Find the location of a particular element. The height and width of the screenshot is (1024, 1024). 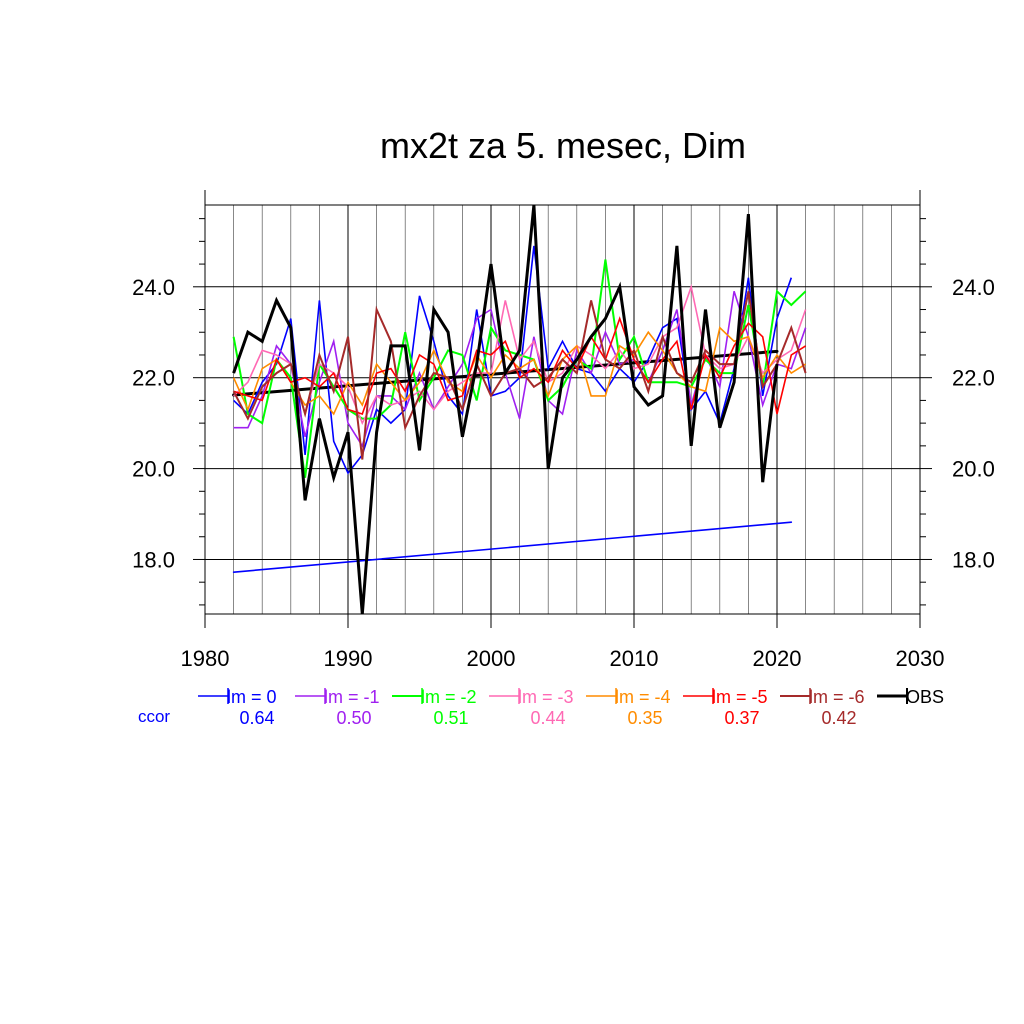

ccor-label: ccor is located at coordinates (154, 716).